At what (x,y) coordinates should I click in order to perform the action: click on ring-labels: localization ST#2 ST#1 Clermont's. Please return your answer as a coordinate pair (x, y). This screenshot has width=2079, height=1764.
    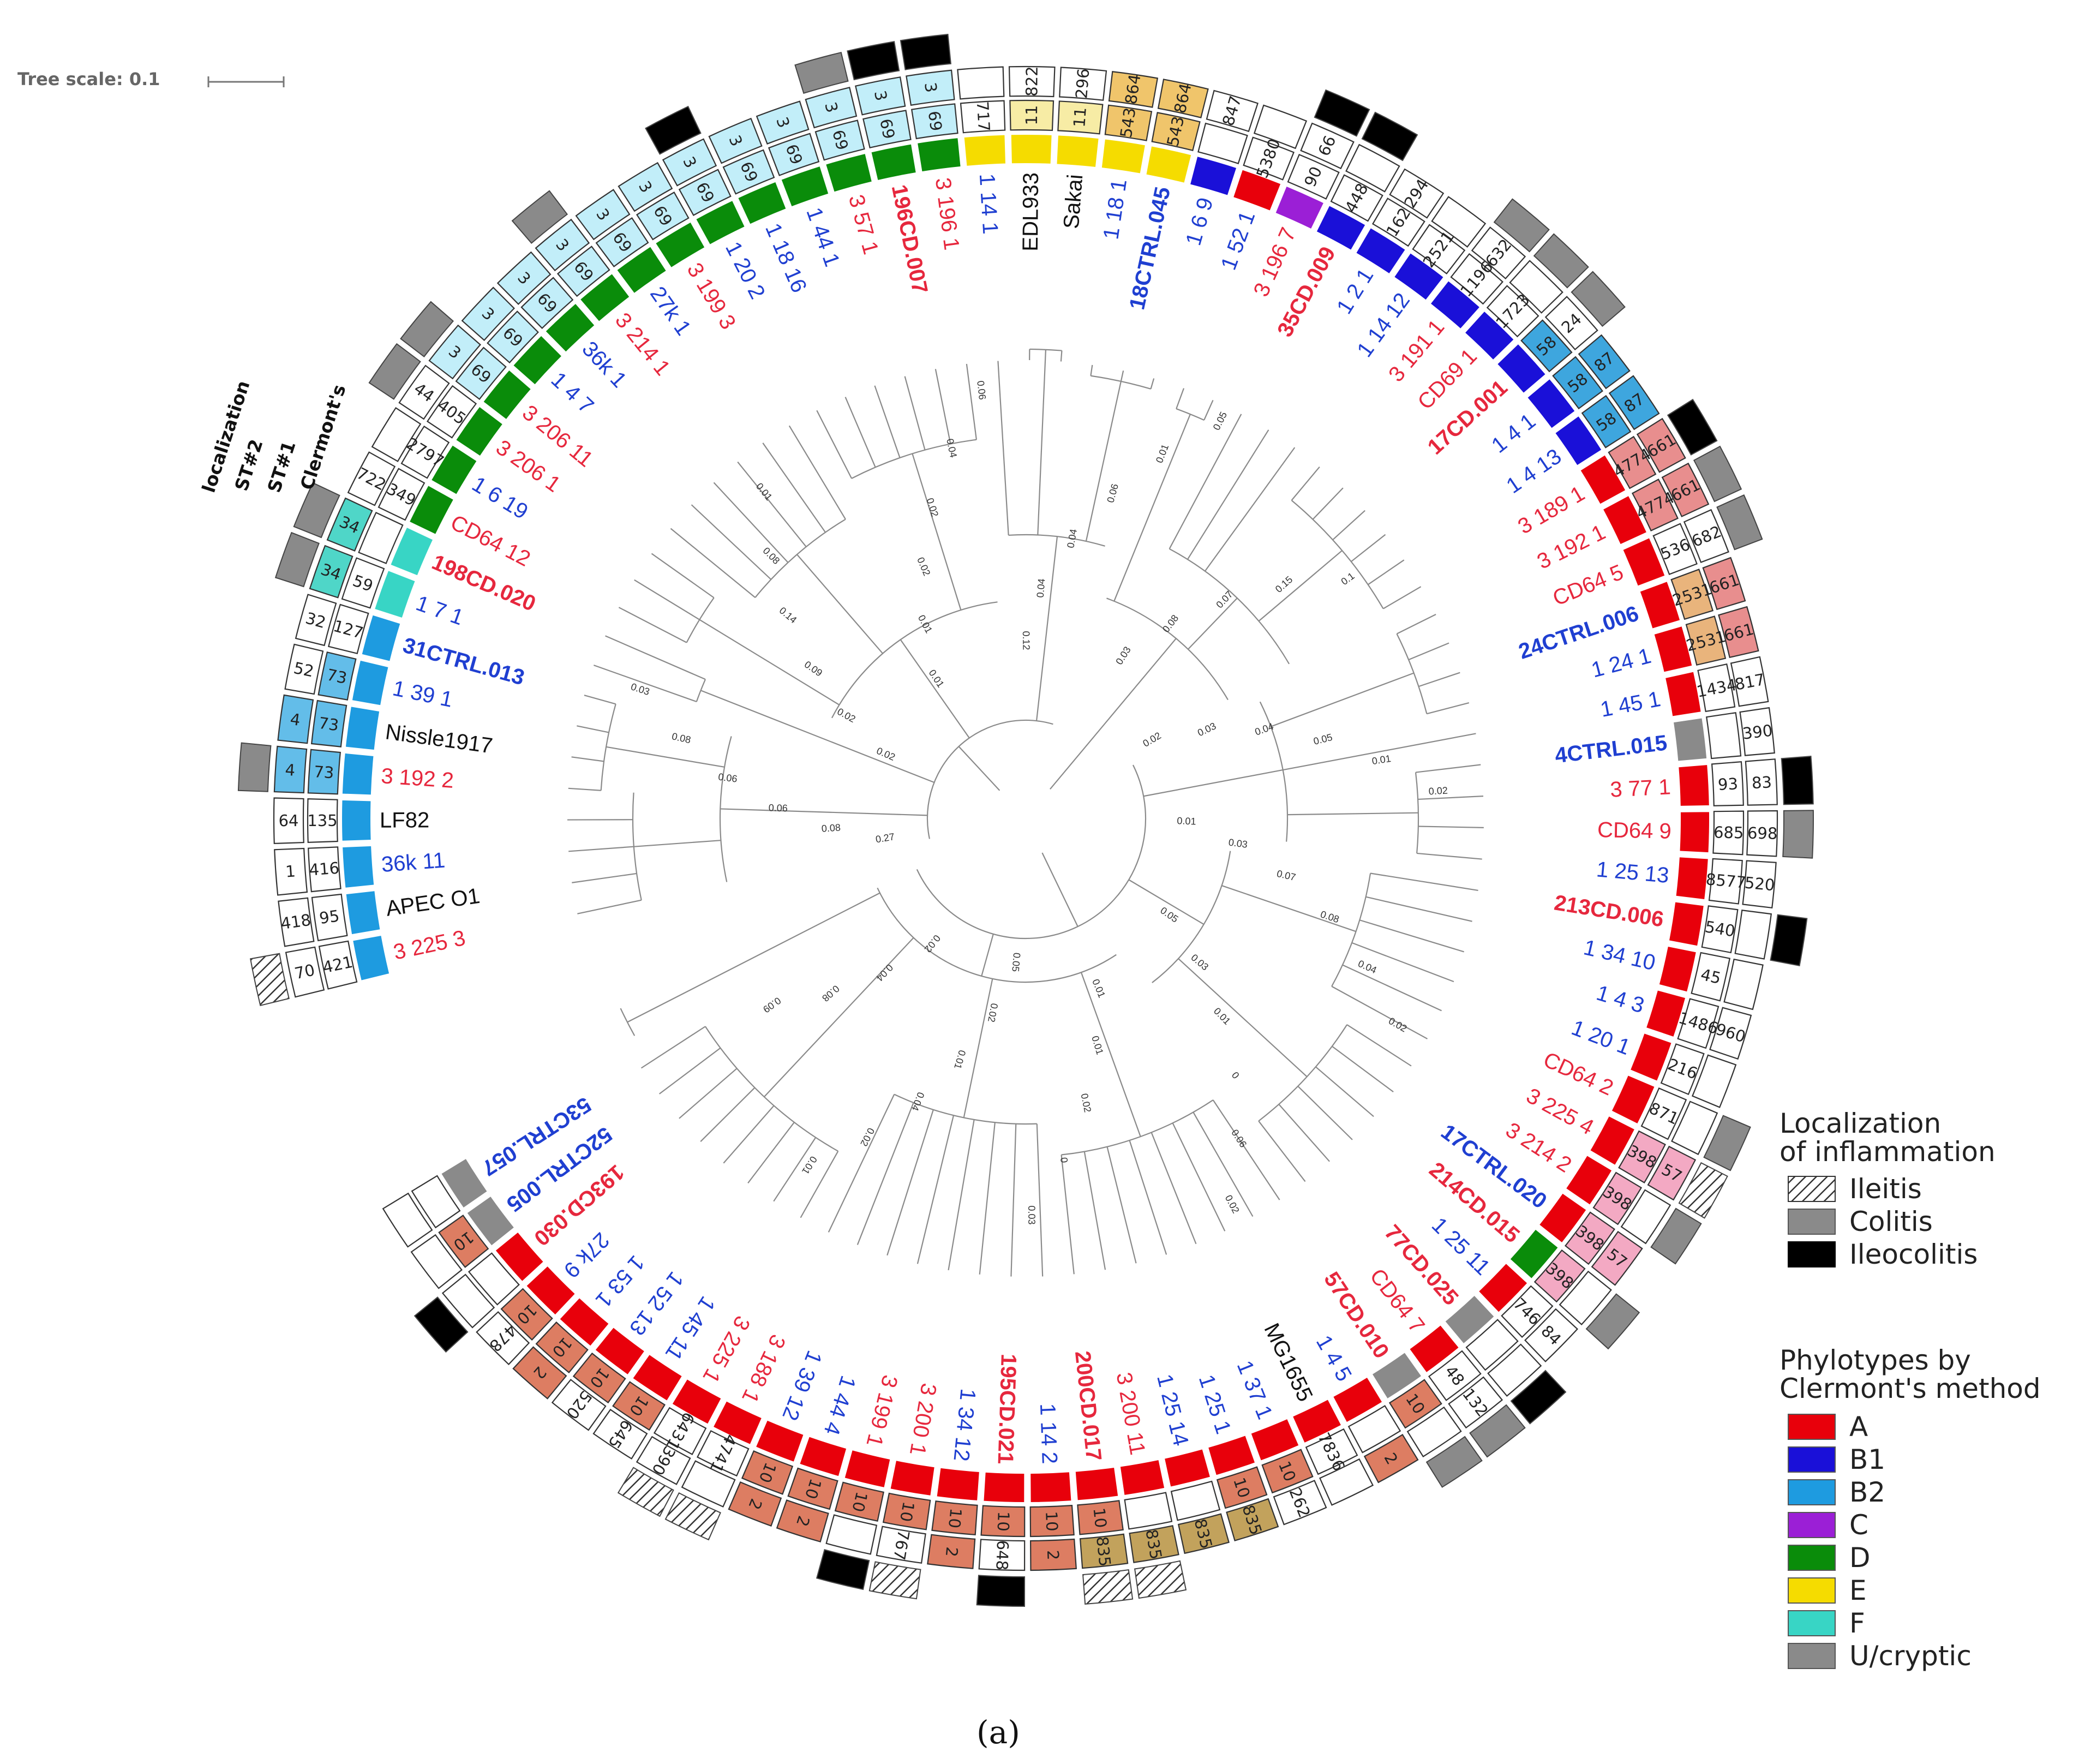
    Looking at the image, I should click on (274, 436).